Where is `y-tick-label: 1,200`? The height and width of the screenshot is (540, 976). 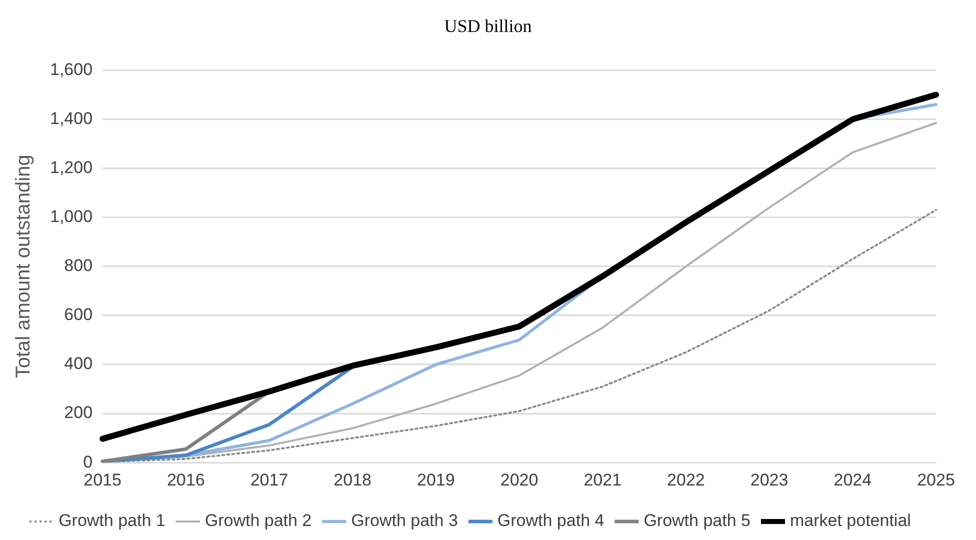 y-tick-label: 1,200 is located at coordinates (71, 167).